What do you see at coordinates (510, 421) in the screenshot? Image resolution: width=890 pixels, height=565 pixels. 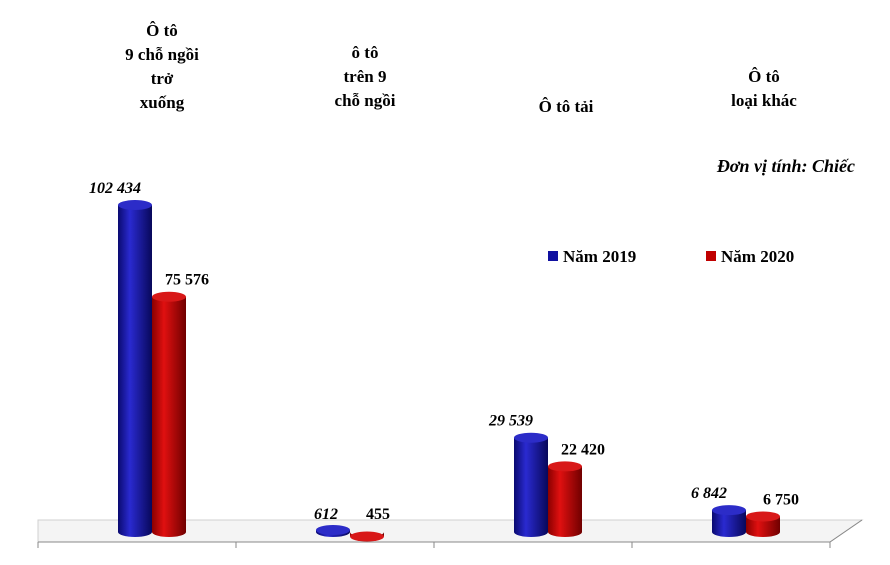 I see `value-label-2019: 29 539` at bounding box center [510, 421].